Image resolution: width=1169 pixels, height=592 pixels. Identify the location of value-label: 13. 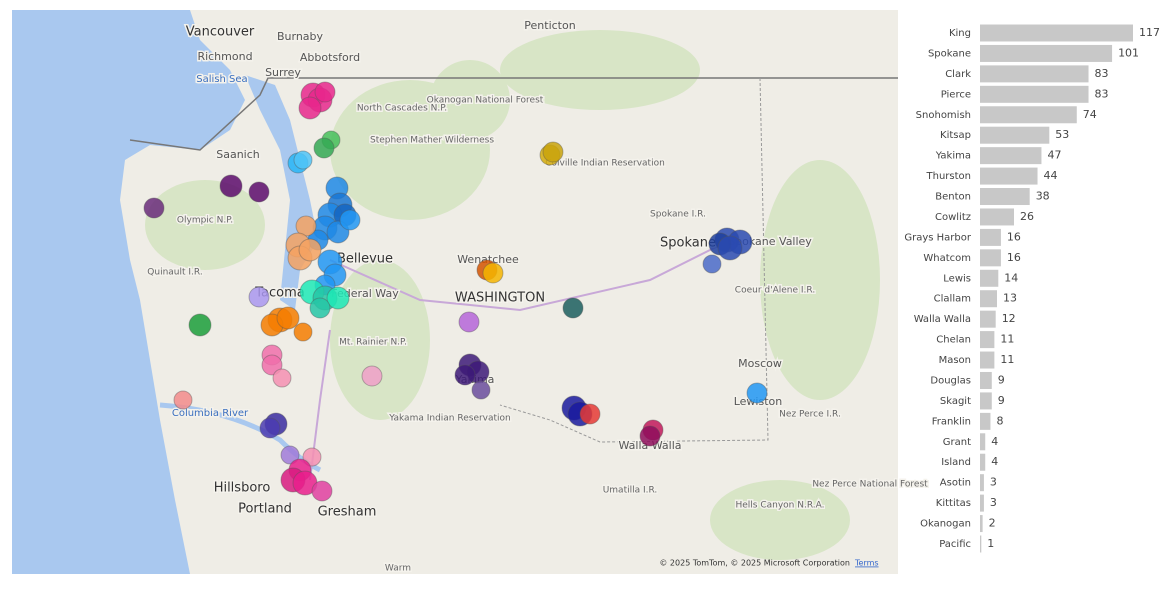
(1010, 298).